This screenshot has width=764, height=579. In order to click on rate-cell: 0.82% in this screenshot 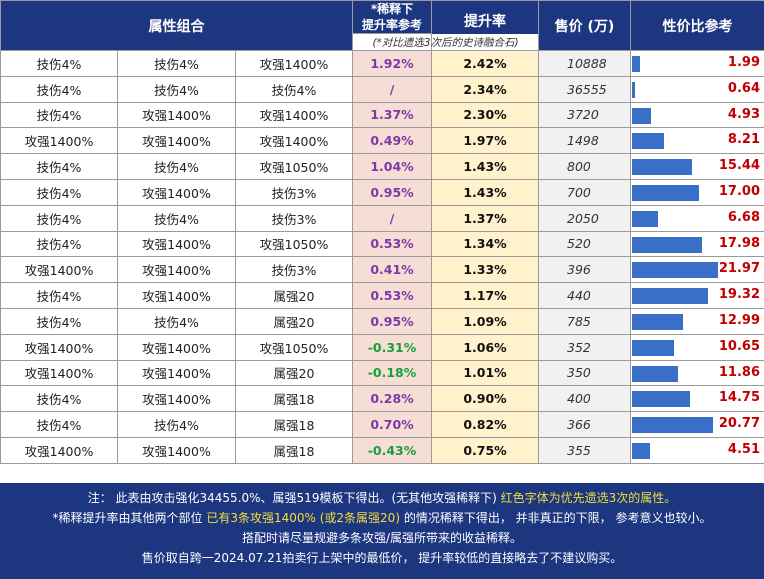, I will do `click(485, 424)`.